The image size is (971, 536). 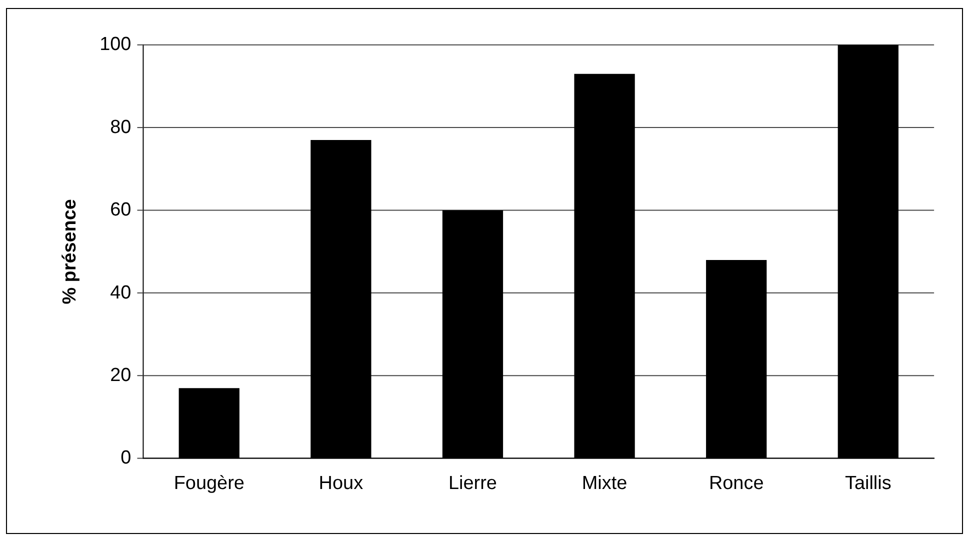 I want to click on y-tick-label: 80, so click(x=121, y=127).